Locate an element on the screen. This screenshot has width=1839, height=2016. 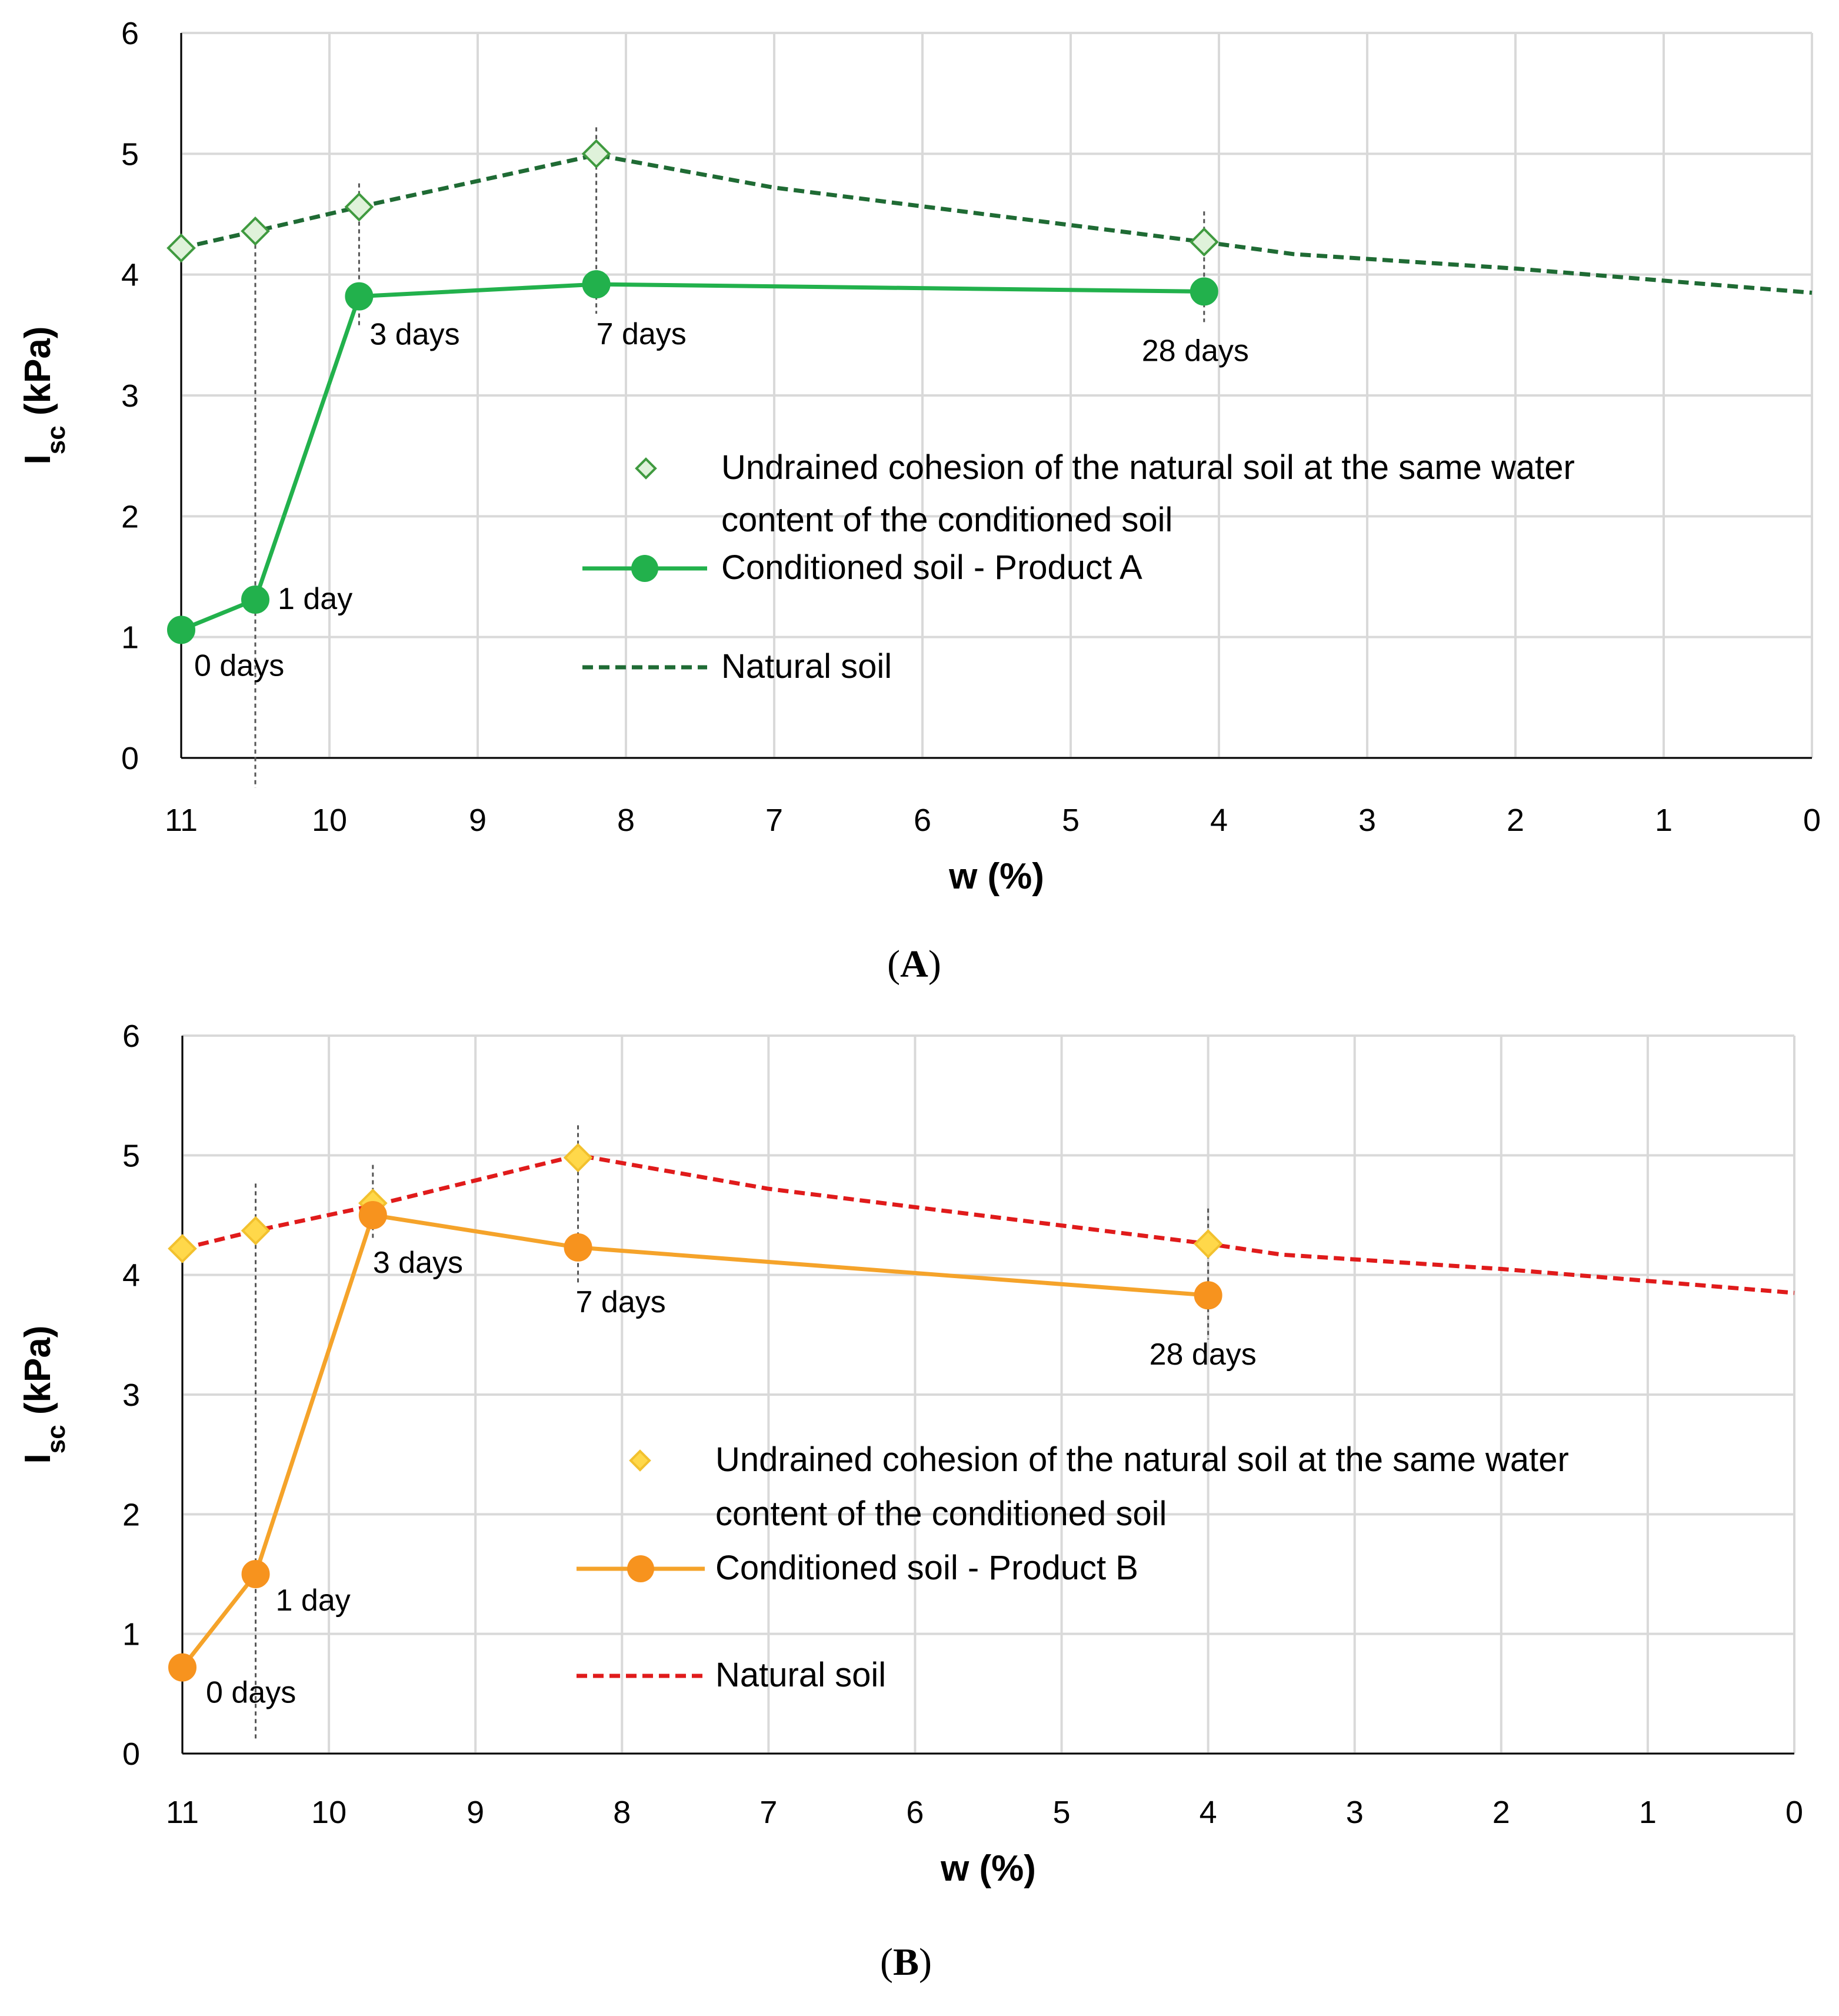
legend-conditioned-label: Conditioned soil - Product A is located at coordinates (931, 567).